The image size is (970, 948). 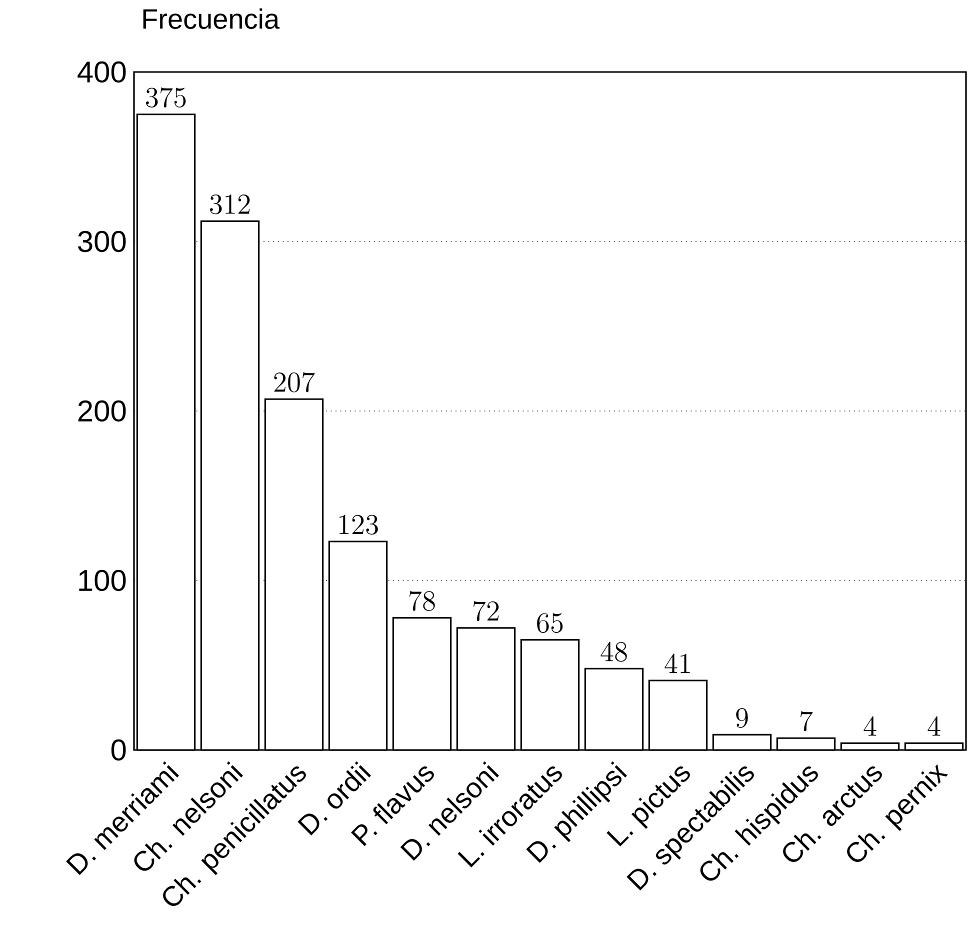 I want to click on data-label: 7, so click(x=806, y=721).